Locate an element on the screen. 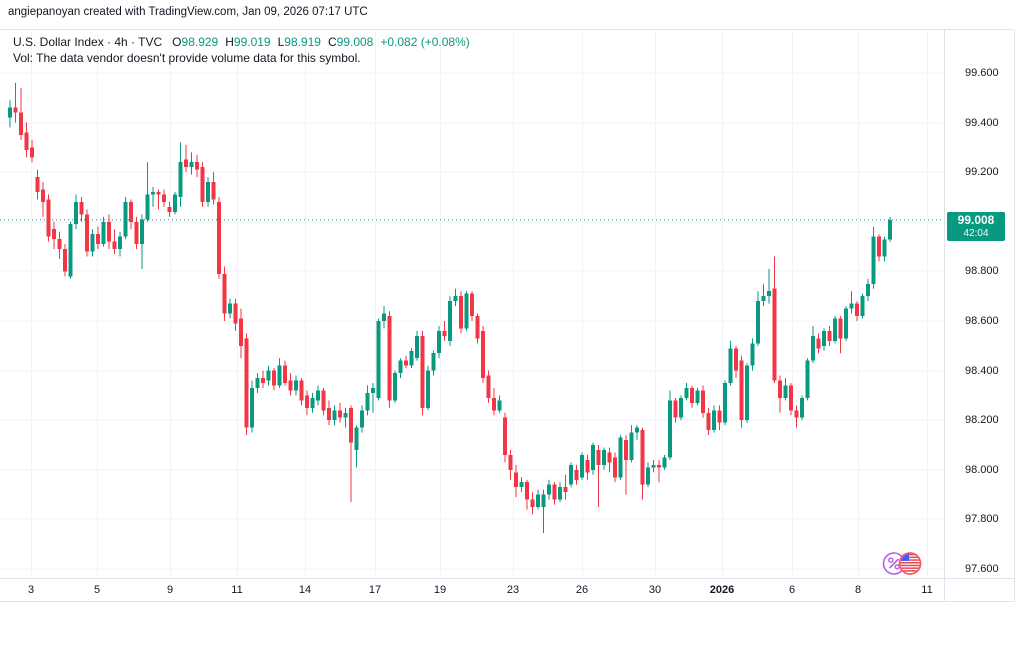 The image size is (1024, 661). symbol-title: U.S. Dollar Index · 4h · TVC is located at coordinates (88, 42).